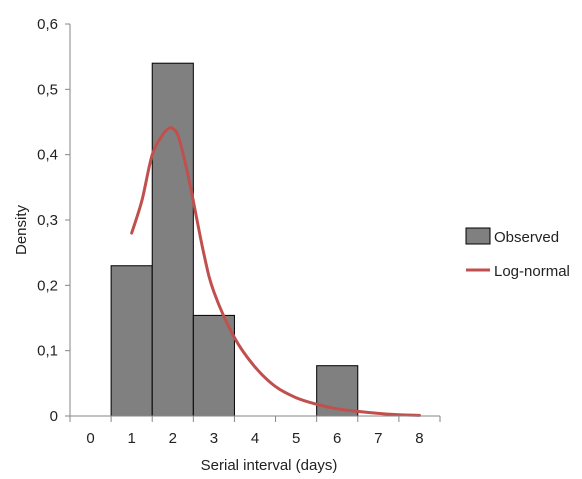 The height and width of the screenshot is (479, 582). I want to click on y-tick-label-4: 0,4, so click(47, 155).